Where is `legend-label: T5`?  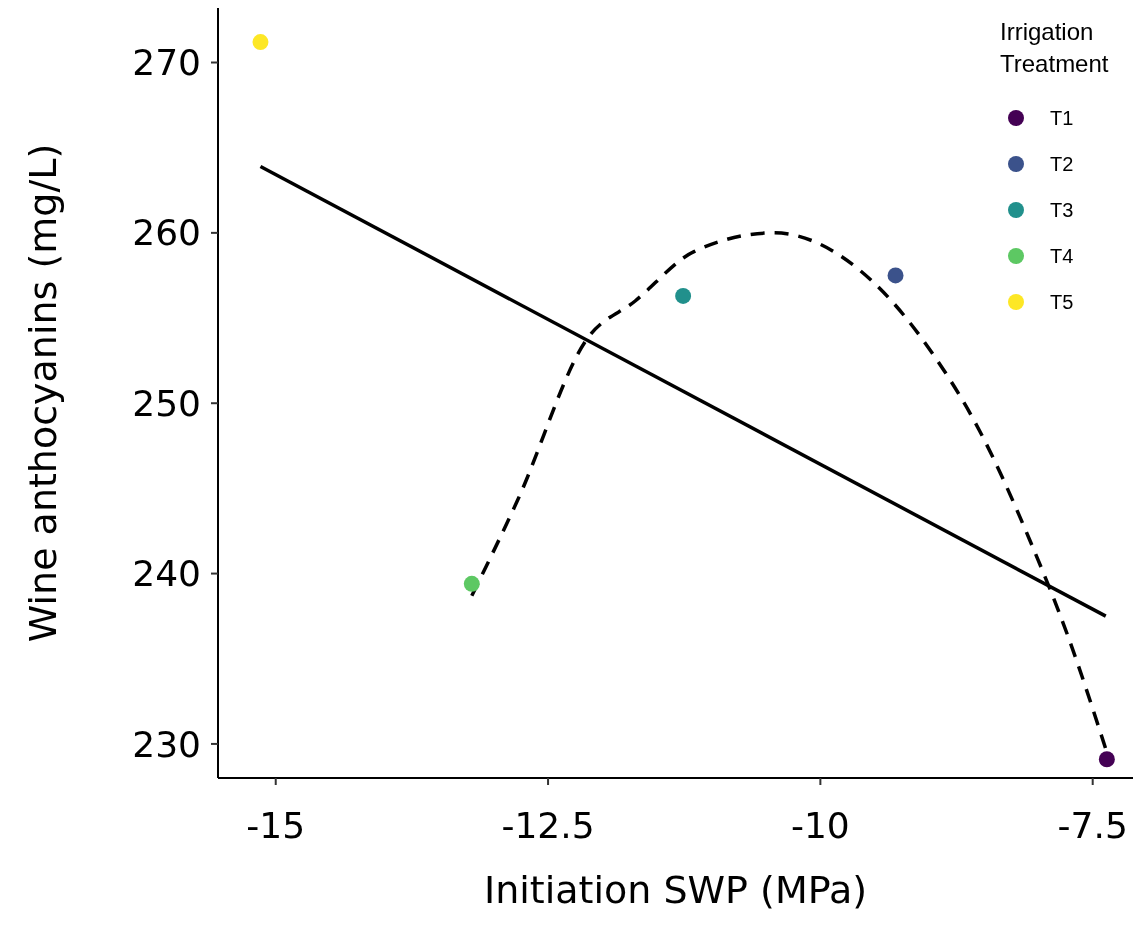 legend-label: T5 is located at coordinates (1062, 302).